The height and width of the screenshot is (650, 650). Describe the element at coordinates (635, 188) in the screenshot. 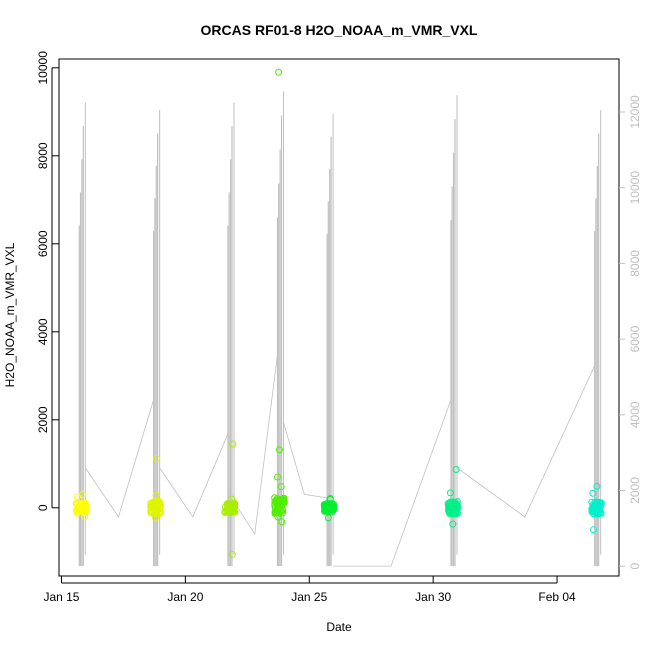

I see `y-right-tick-label: 10000` at that location.